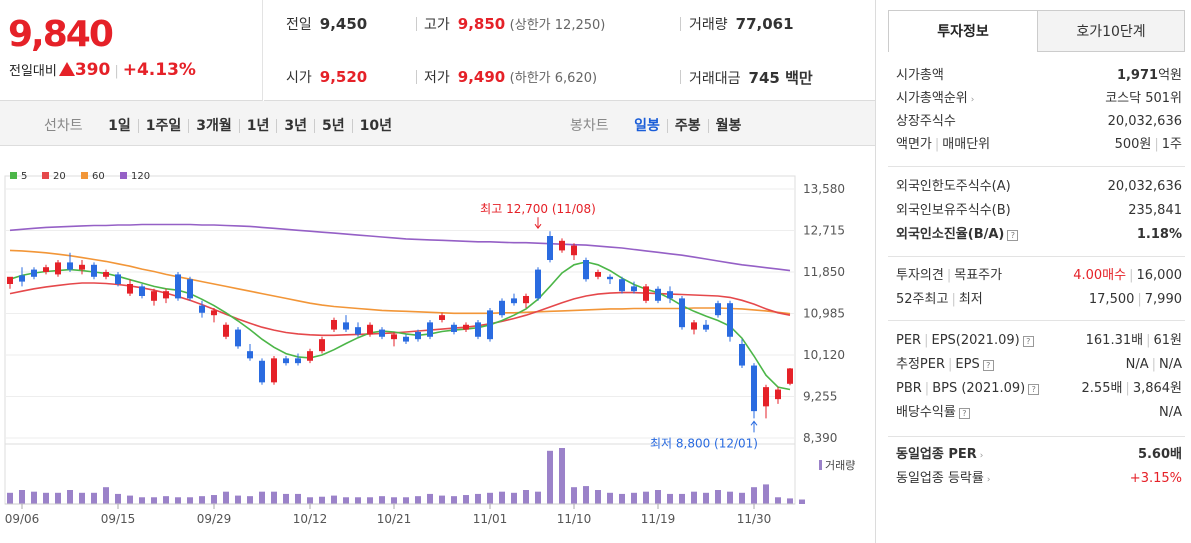  I want to click on stat-amount: 거래대금 745 백만, so click(751, 78).